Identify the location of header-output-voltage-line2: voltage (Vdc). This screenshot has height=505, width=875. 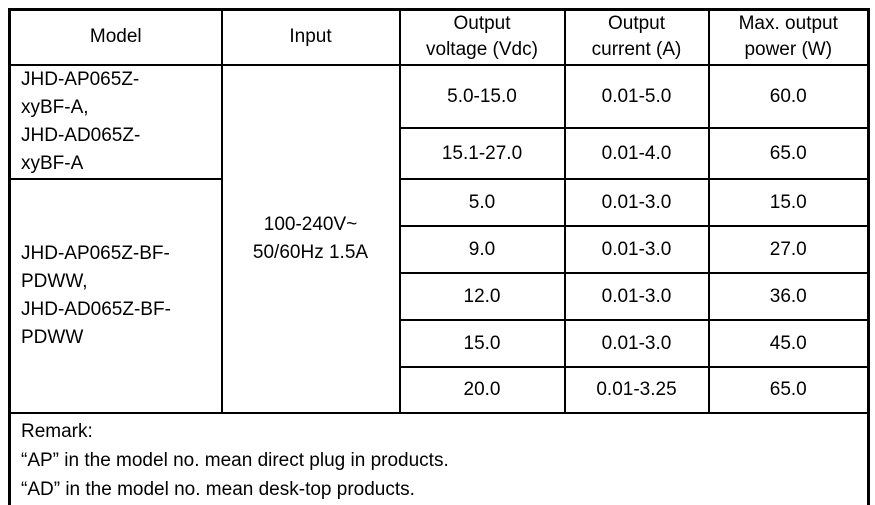
(482, 50).